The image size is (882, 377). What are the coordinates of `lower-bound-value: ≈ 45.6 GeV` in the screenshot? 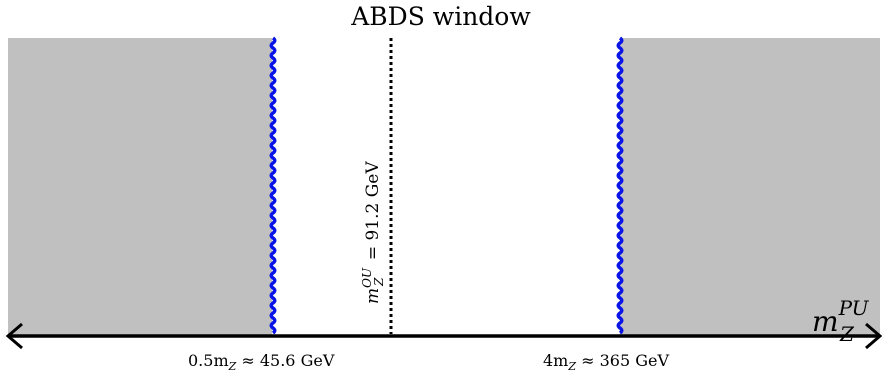 It's located at (285, 360).